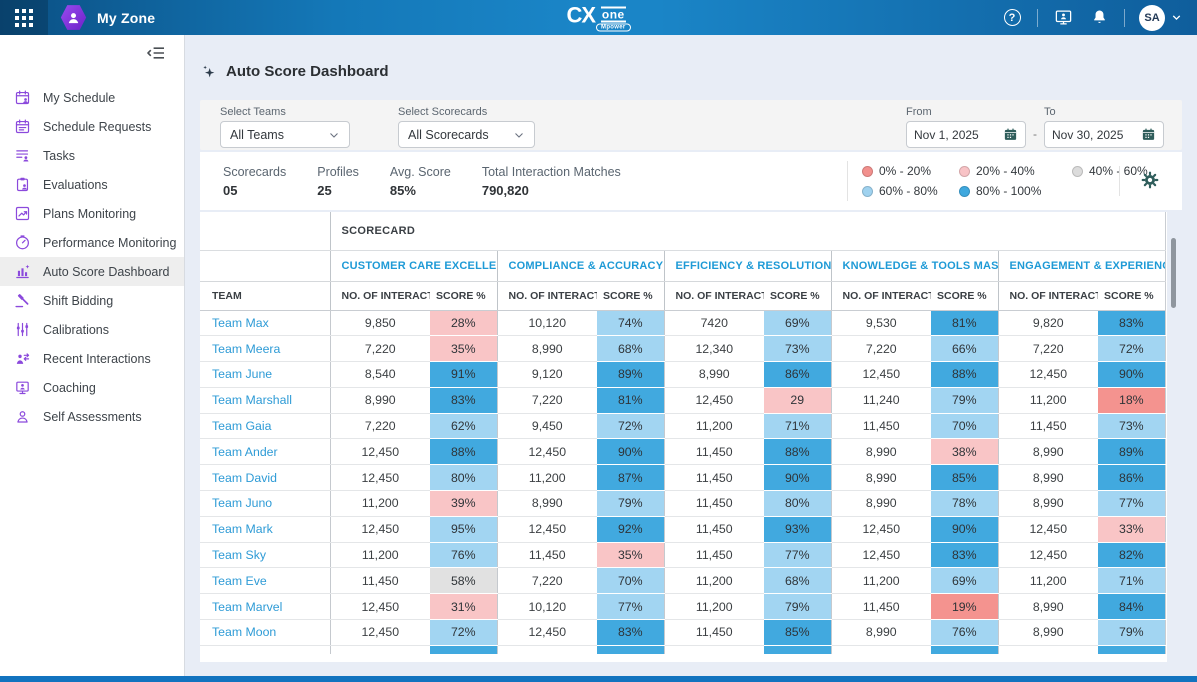 The height and width of the screenshot is (682, 1197). What do you see at coordinates (1132, 400) in the screenshot?
I see `score-cell: 18%` at bounding box center [1132, 400].